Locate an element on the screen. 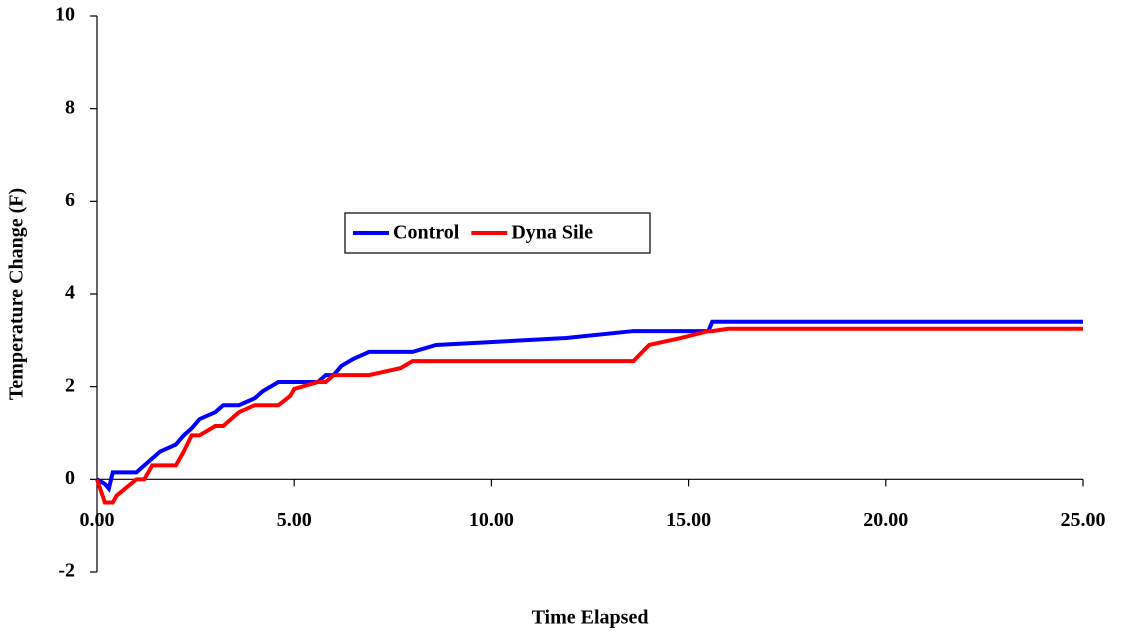  x-tick-label: 20.00 is located at coordinates (885, 520).